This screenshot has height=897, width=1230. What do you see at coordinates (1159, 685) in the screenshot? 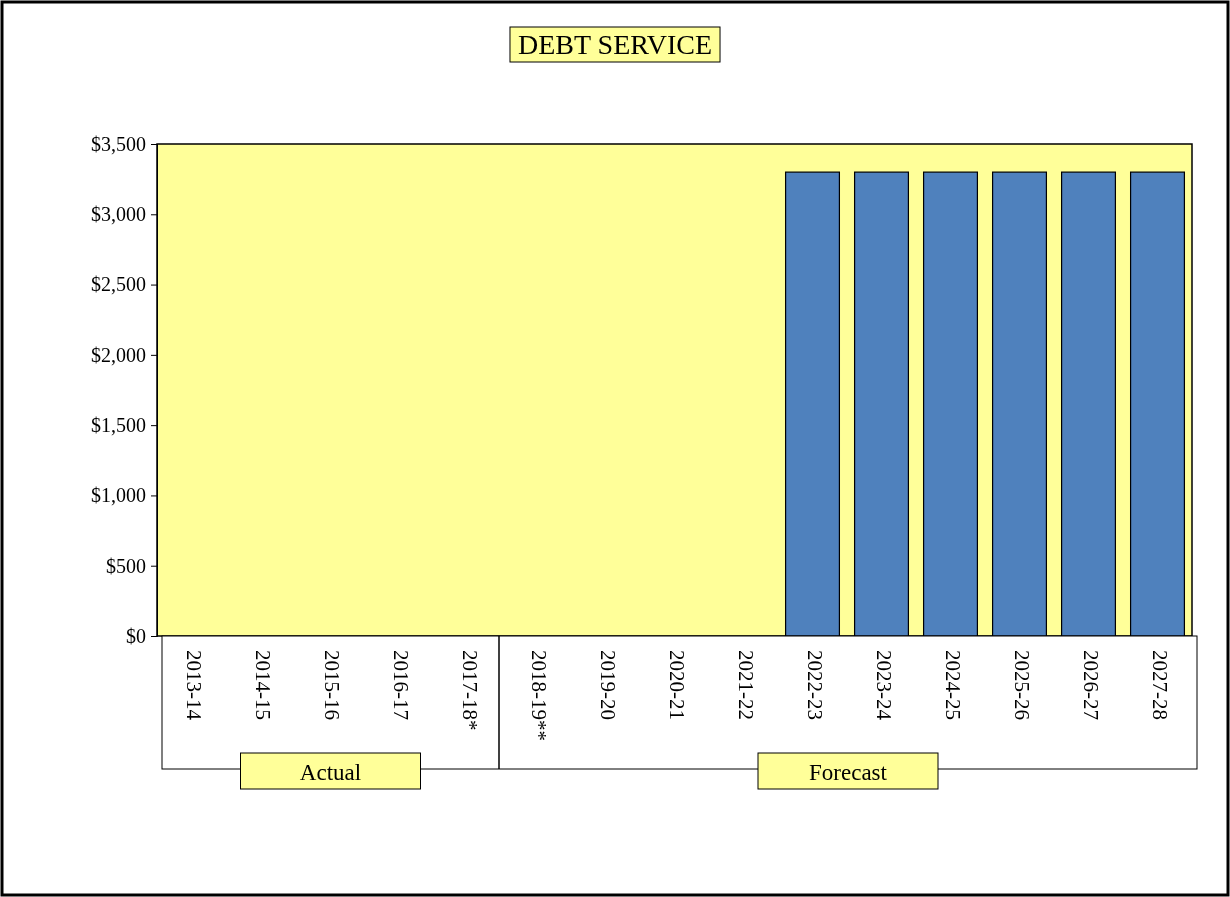
I see `x-tick-label: 2027-28` at bounding box center [1159, 685].